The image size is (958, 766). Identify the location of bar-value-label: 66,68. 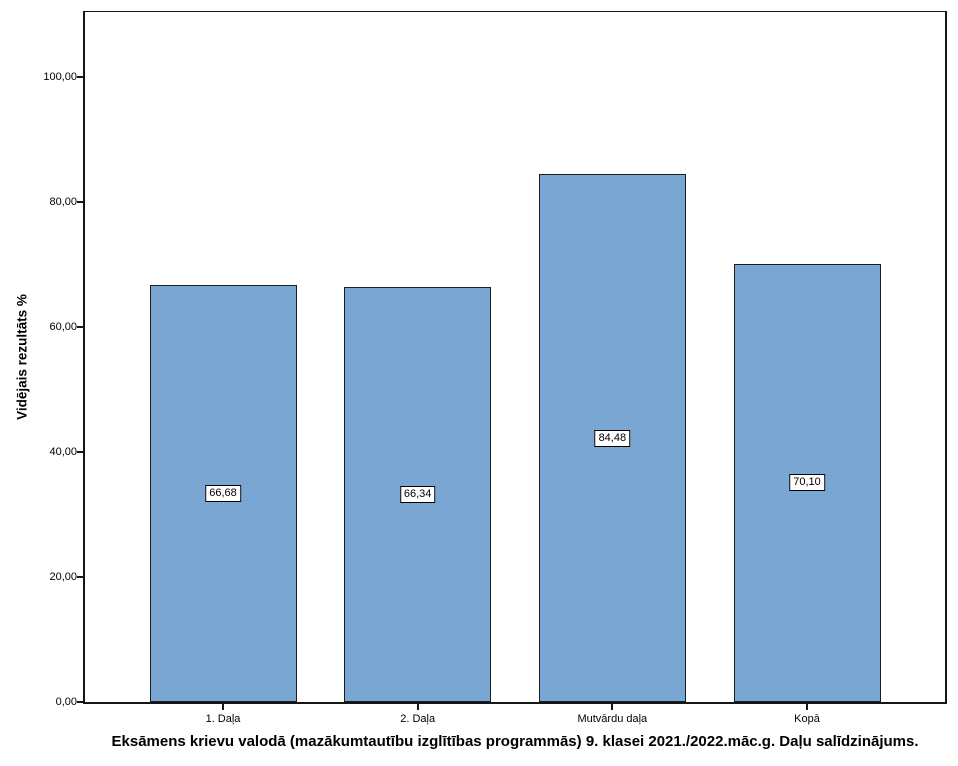
(223, 494).